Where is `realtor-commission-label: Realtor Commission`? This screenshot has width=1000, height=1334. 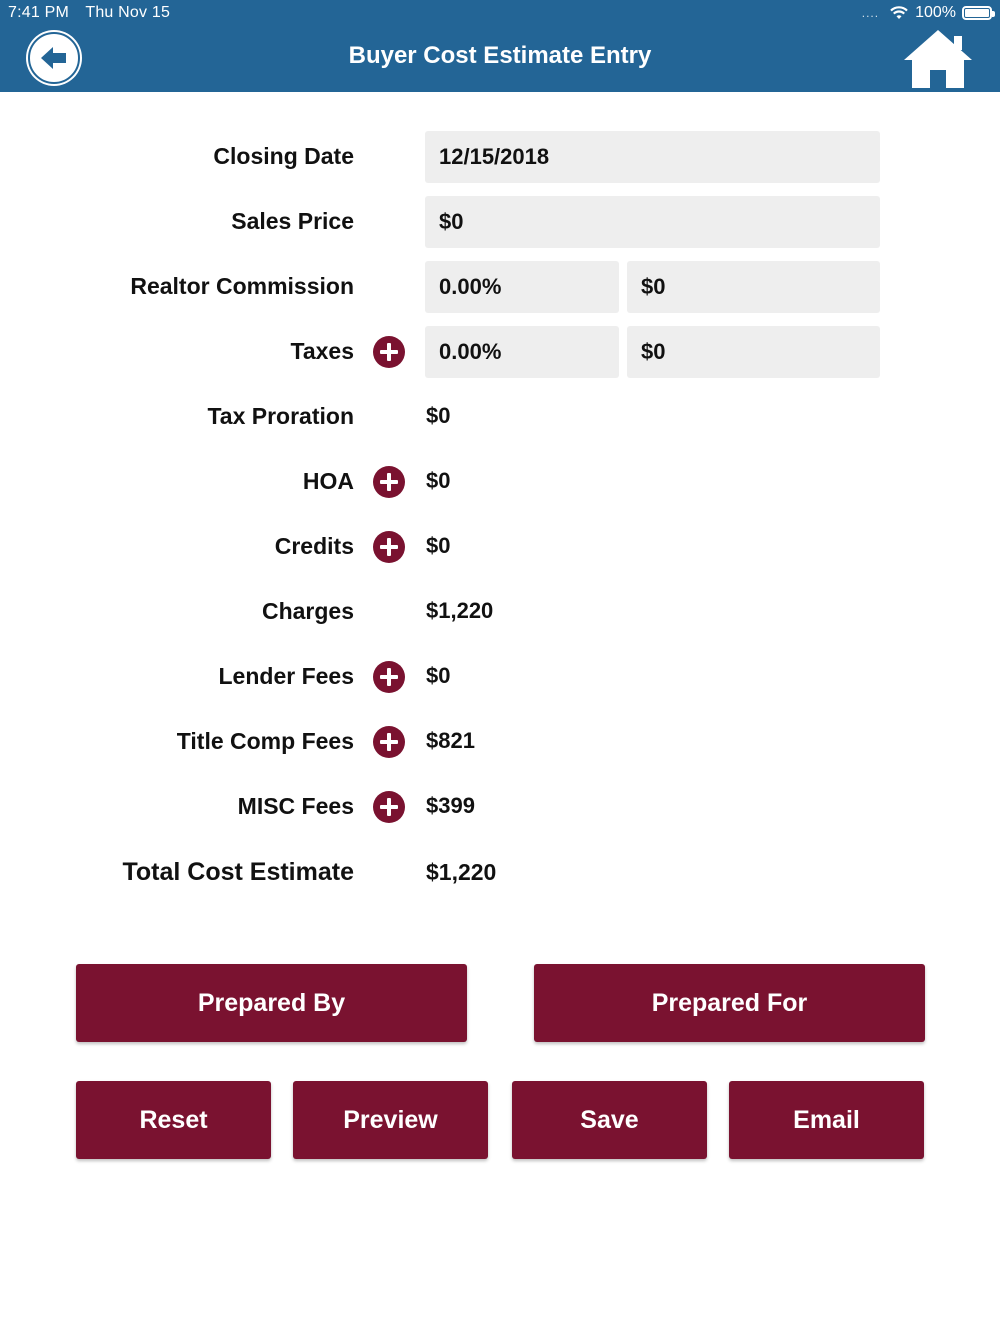
realtor-commission-label: Realtor Commission is located at coordinates (242, 286).